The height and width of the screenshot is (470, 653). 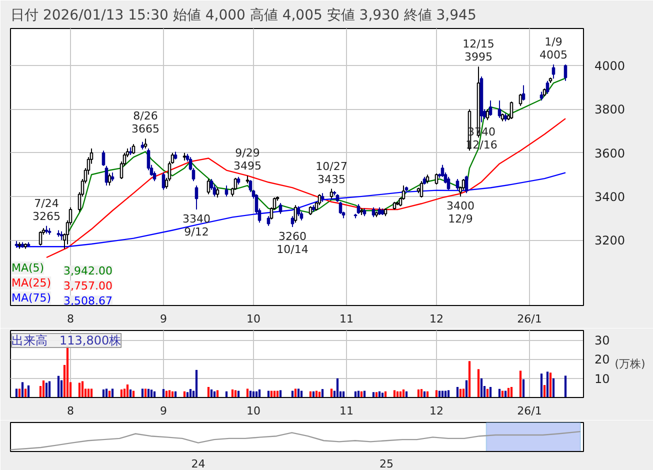 I want to click on annotation: 9/29 3495, so click(x=248, y=159).